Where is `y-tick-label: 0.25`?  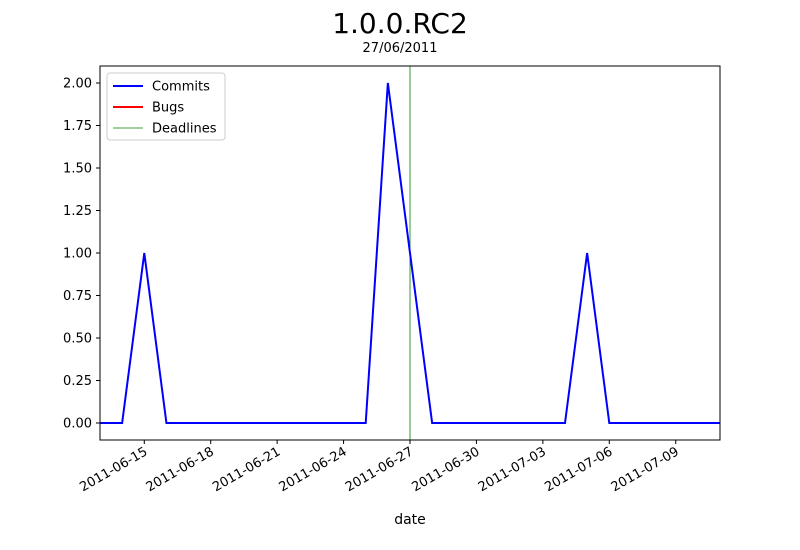
y-tick-label: 0.25 is located at coordinates (77, 381).